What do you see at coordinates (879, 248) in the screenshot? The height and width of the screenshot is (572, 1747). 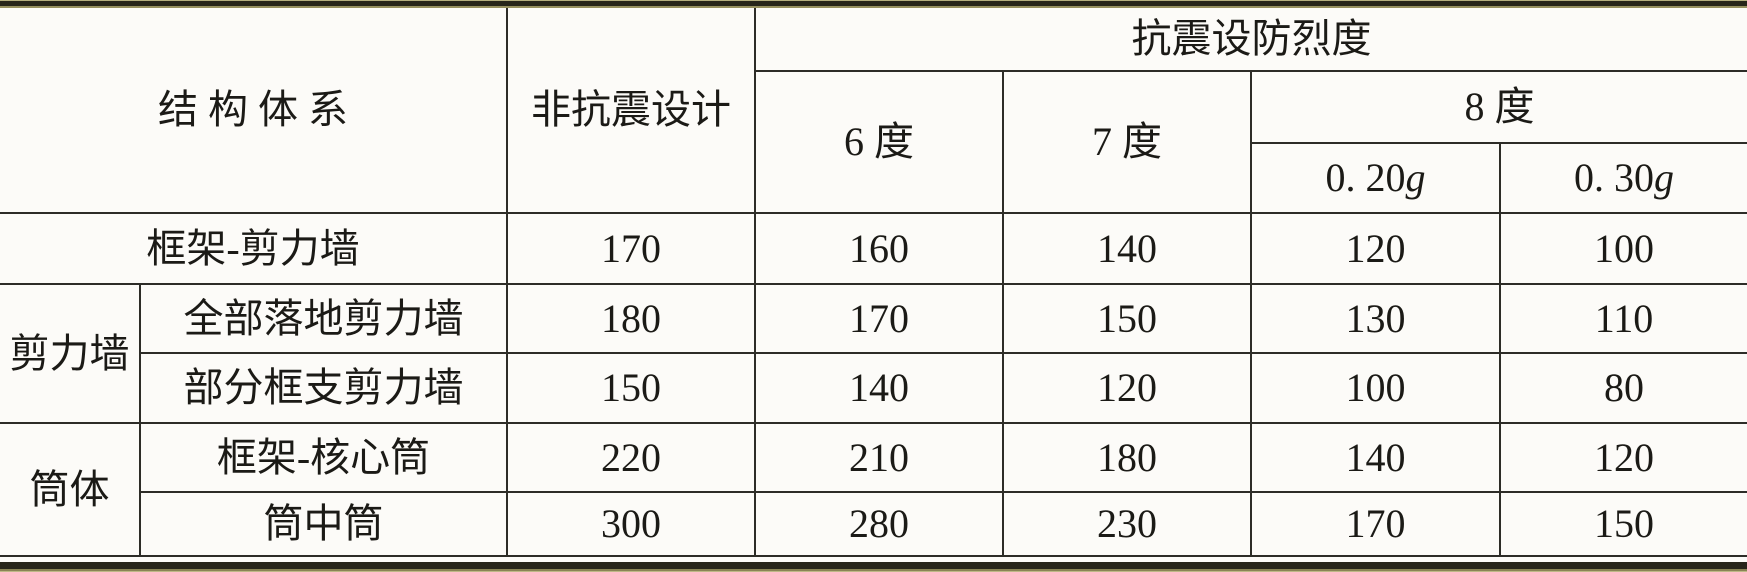 I see `value-cell: 160` at bounding box center [879, 248].